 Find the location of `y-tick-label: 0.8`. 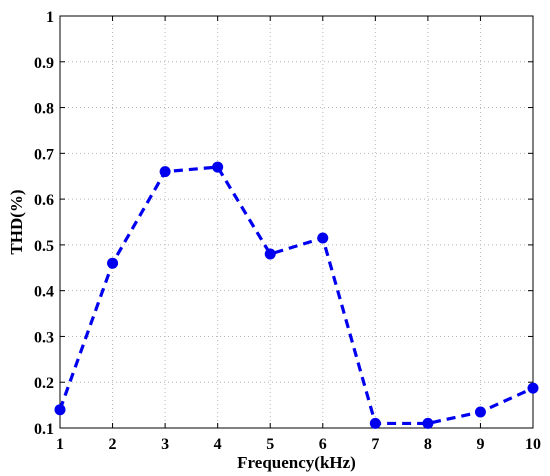

y-tick-label: 0.8 is located at coordinates (44, 109).